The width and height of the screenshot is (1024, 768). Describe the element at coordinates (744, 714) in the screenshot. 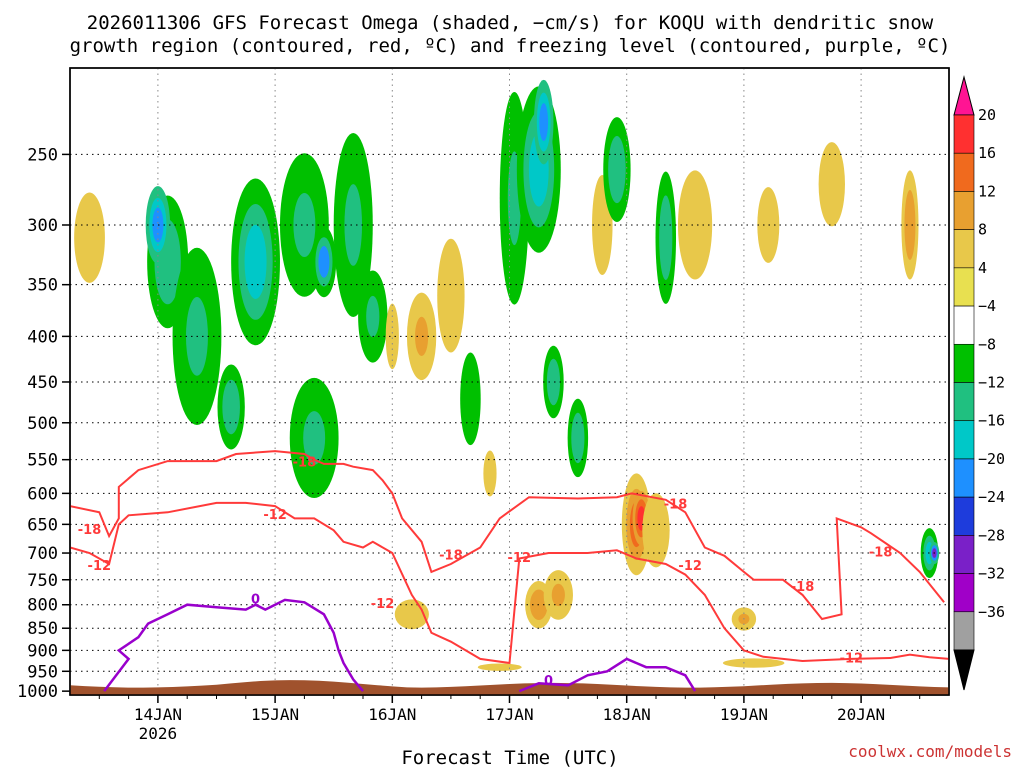

I see `x-tick-label-5: 19JAN` at that location.